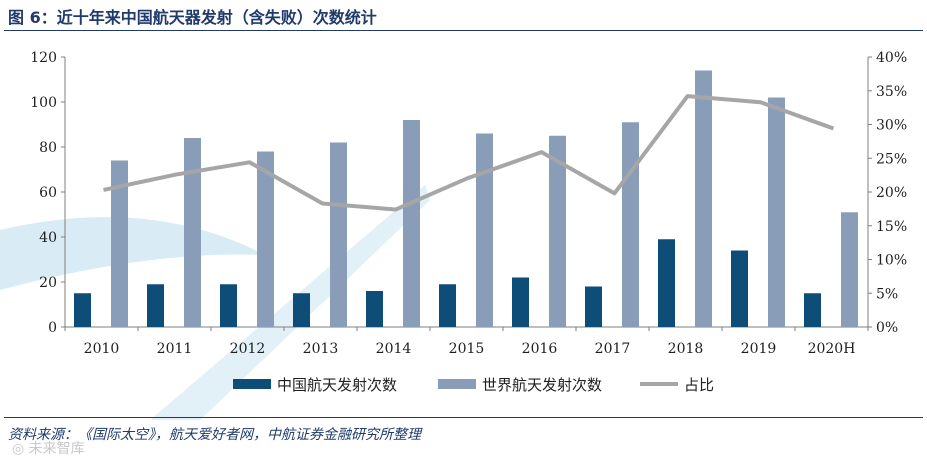  I want to click on right-tick-label: 30%, so click(891, 126).